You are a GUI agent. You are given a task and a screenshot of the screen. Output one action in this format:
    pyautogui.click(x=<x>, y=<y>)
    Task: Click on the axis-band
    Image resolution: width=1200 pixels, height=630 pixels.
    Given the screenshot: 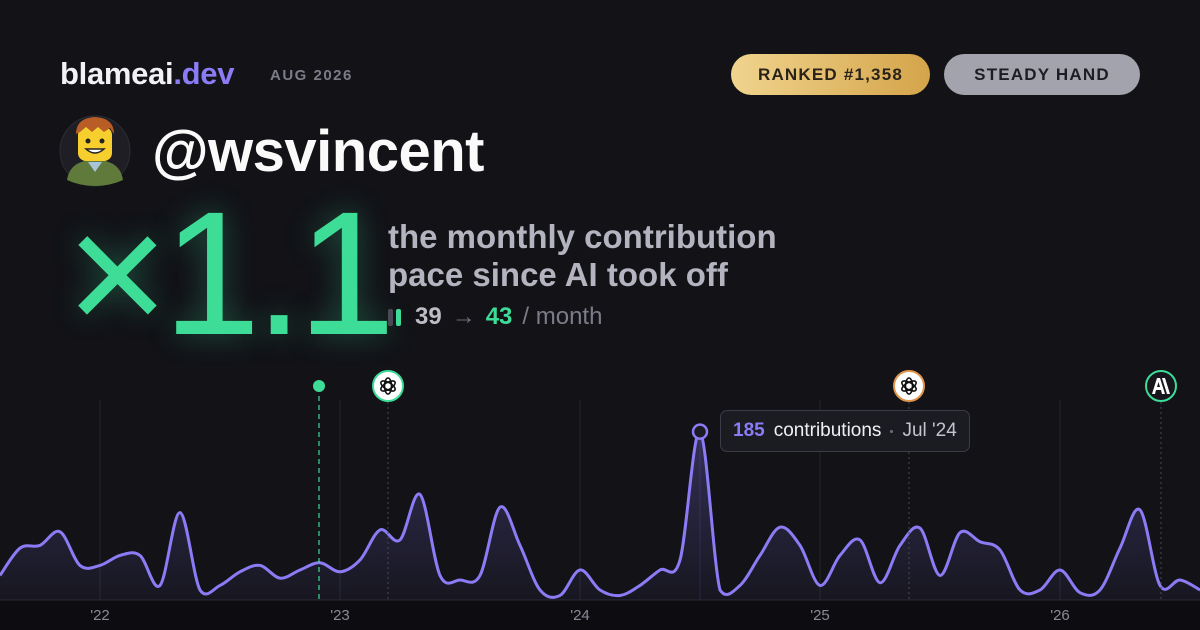 What is the action you would take?
    pyautogui.click(x=600, y=615)
    